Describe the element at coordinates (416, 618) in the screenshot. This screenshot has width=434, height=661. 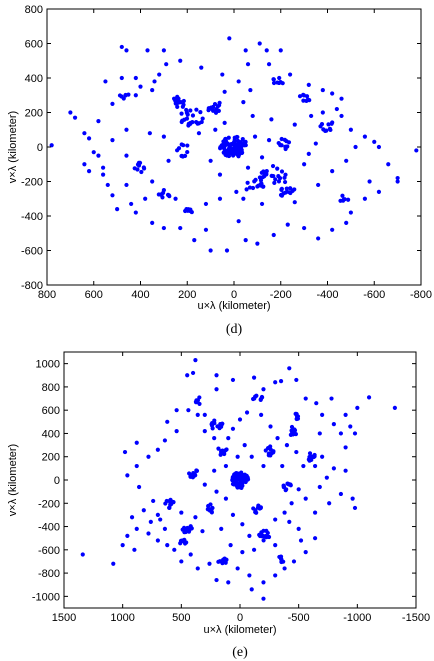
I see `x-tick-label: -1500` at that location.